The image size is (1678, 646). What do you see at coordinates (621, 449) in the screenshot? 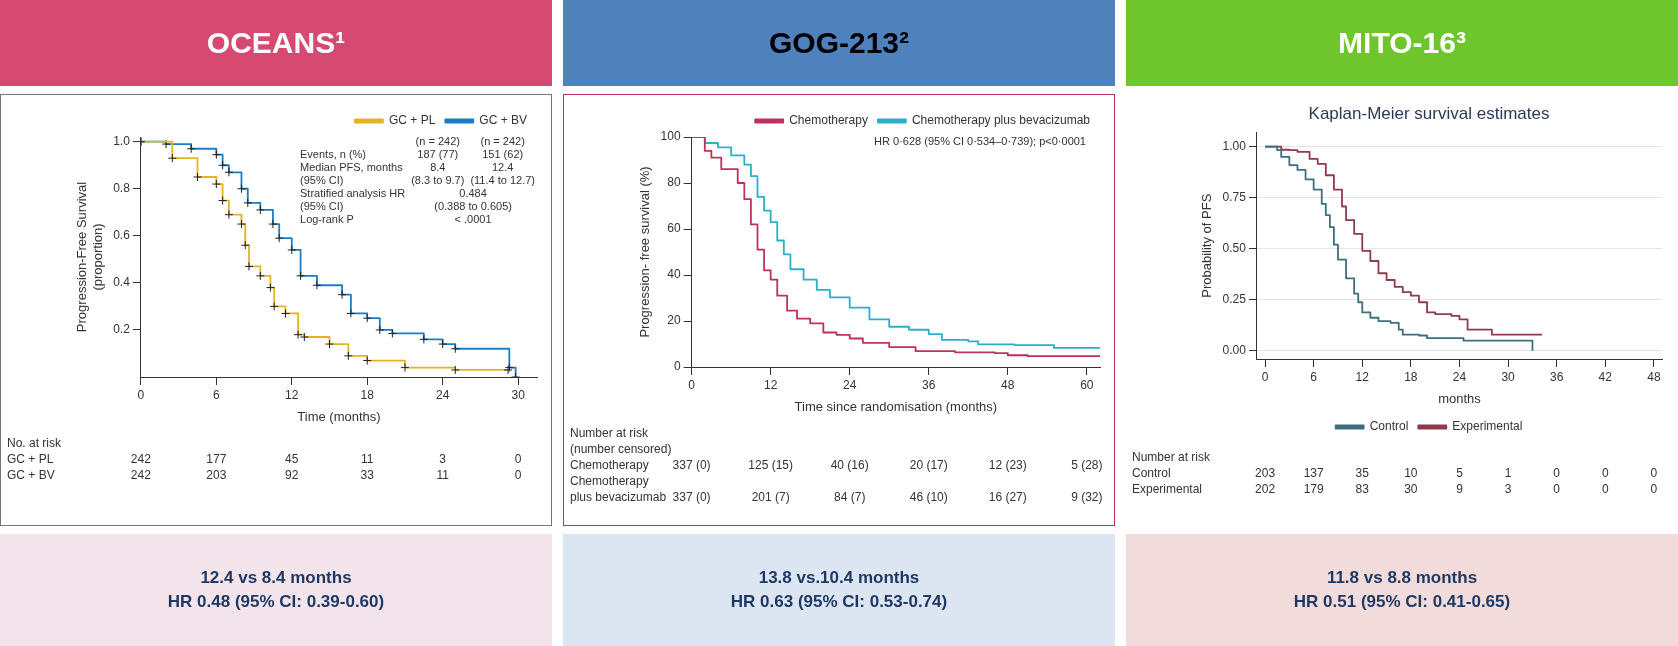
I see `text: (number censored)` at bounding box center [621, 449].